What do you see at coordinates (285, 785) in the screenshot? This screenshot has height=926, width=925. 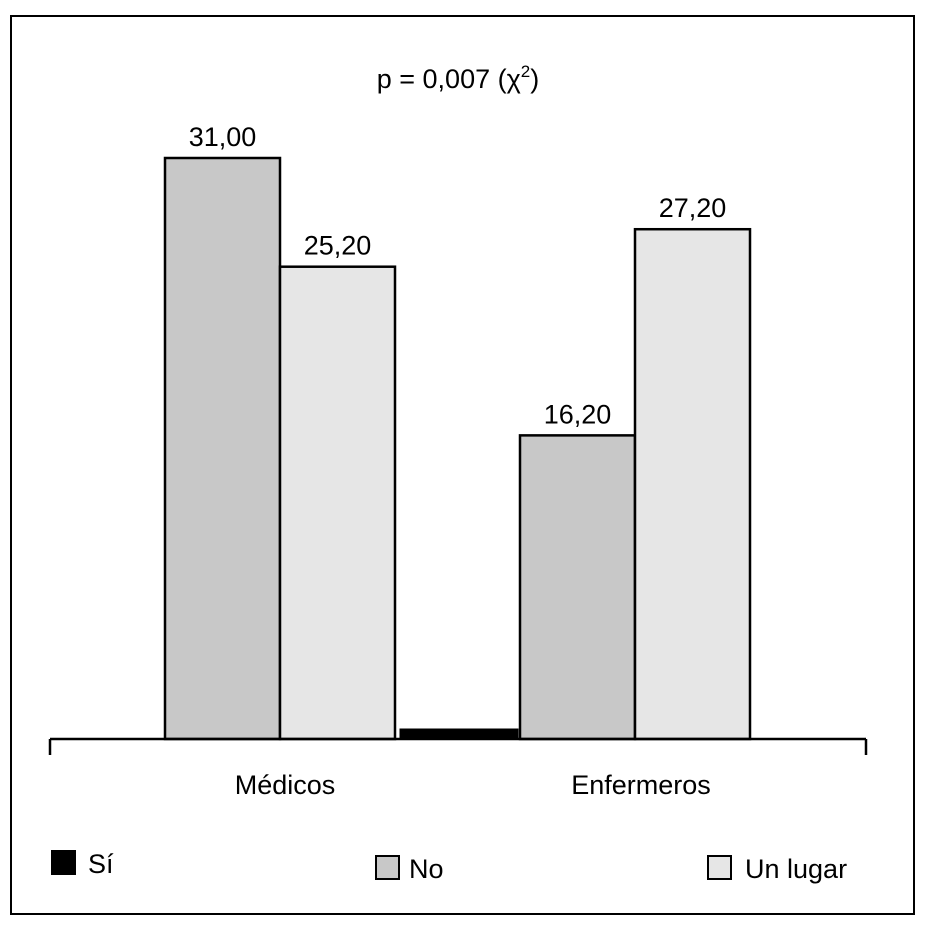 I see `category-label-medicos: Médicos` at bounding box center [285, 785].